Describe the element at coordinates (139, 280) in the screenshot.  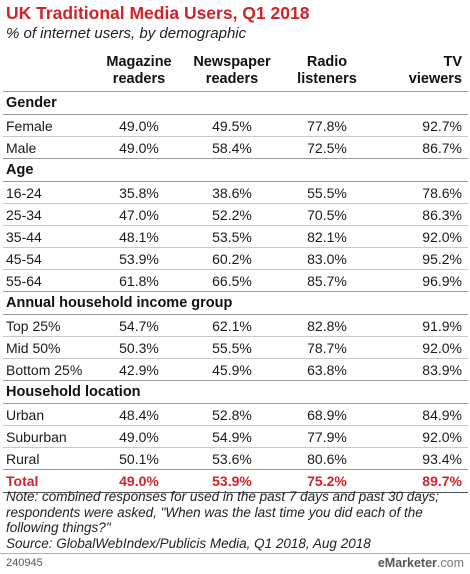
I see `cell-value: 61.8%` at that location.